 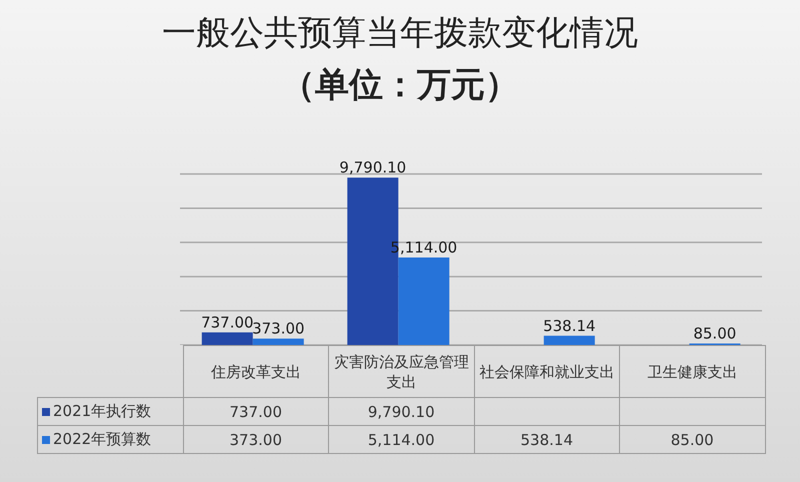 What do you see at coordinates (227, 322) in the screenshot?
I see `text: 737.00` at bounding box center [227, 322].